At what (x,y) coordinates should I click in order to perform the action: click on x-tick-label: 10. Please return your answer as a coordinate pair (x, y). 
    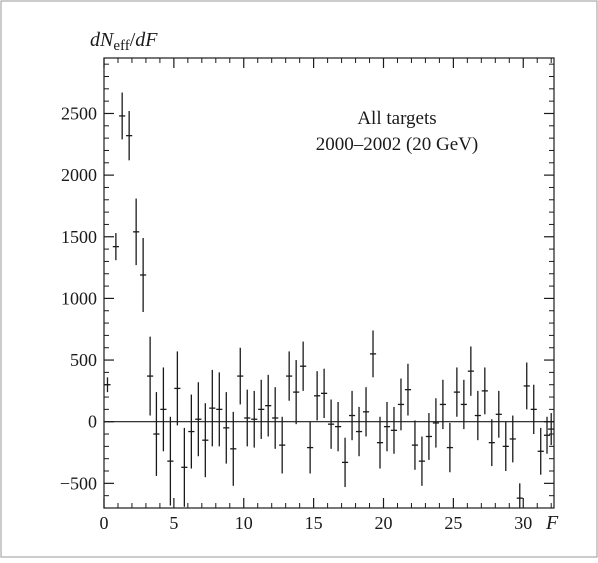
    Looking at the image, I should click on (244, 523).